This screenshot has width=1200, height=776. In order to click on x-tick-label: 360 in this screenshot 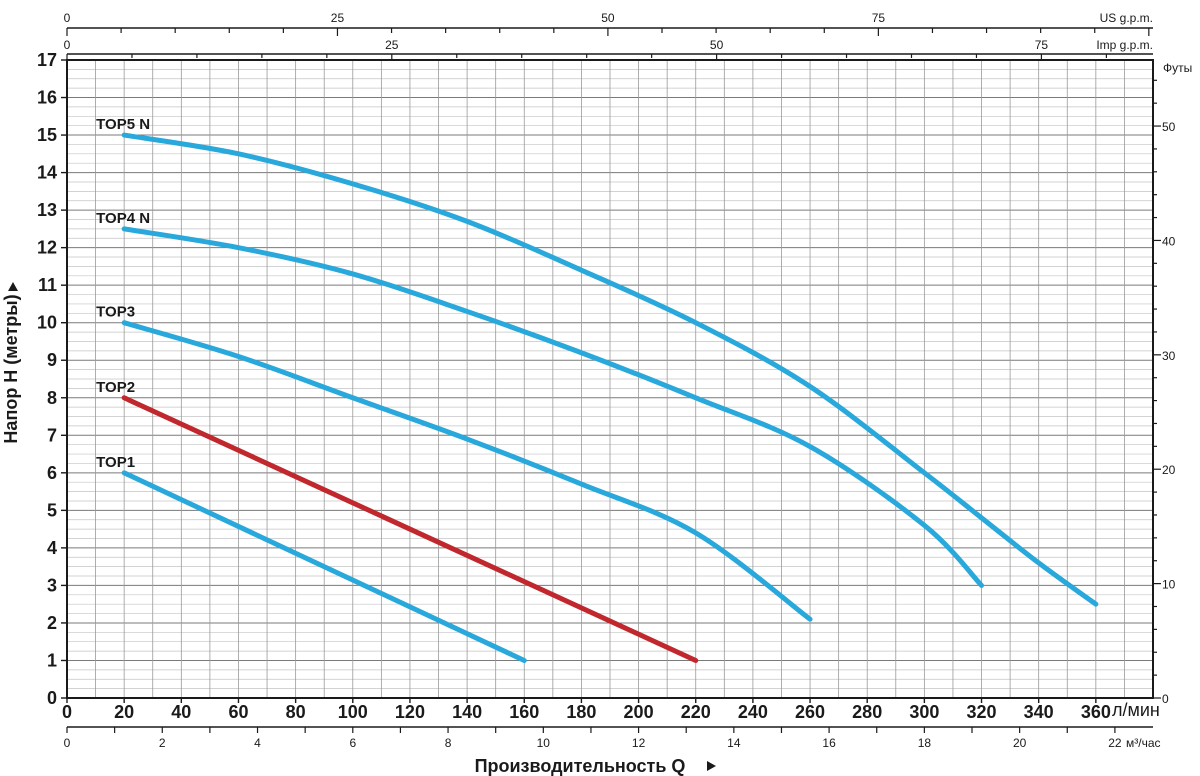, I will do `click(1096, 712)`.